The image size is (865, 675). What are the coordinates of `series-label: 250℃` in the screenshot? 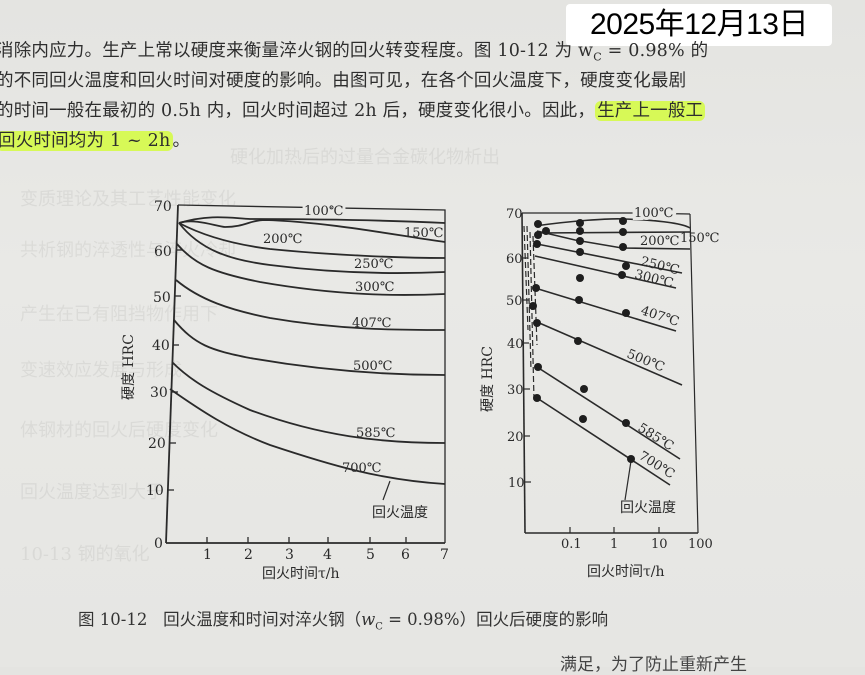 It's located at (373, 264).